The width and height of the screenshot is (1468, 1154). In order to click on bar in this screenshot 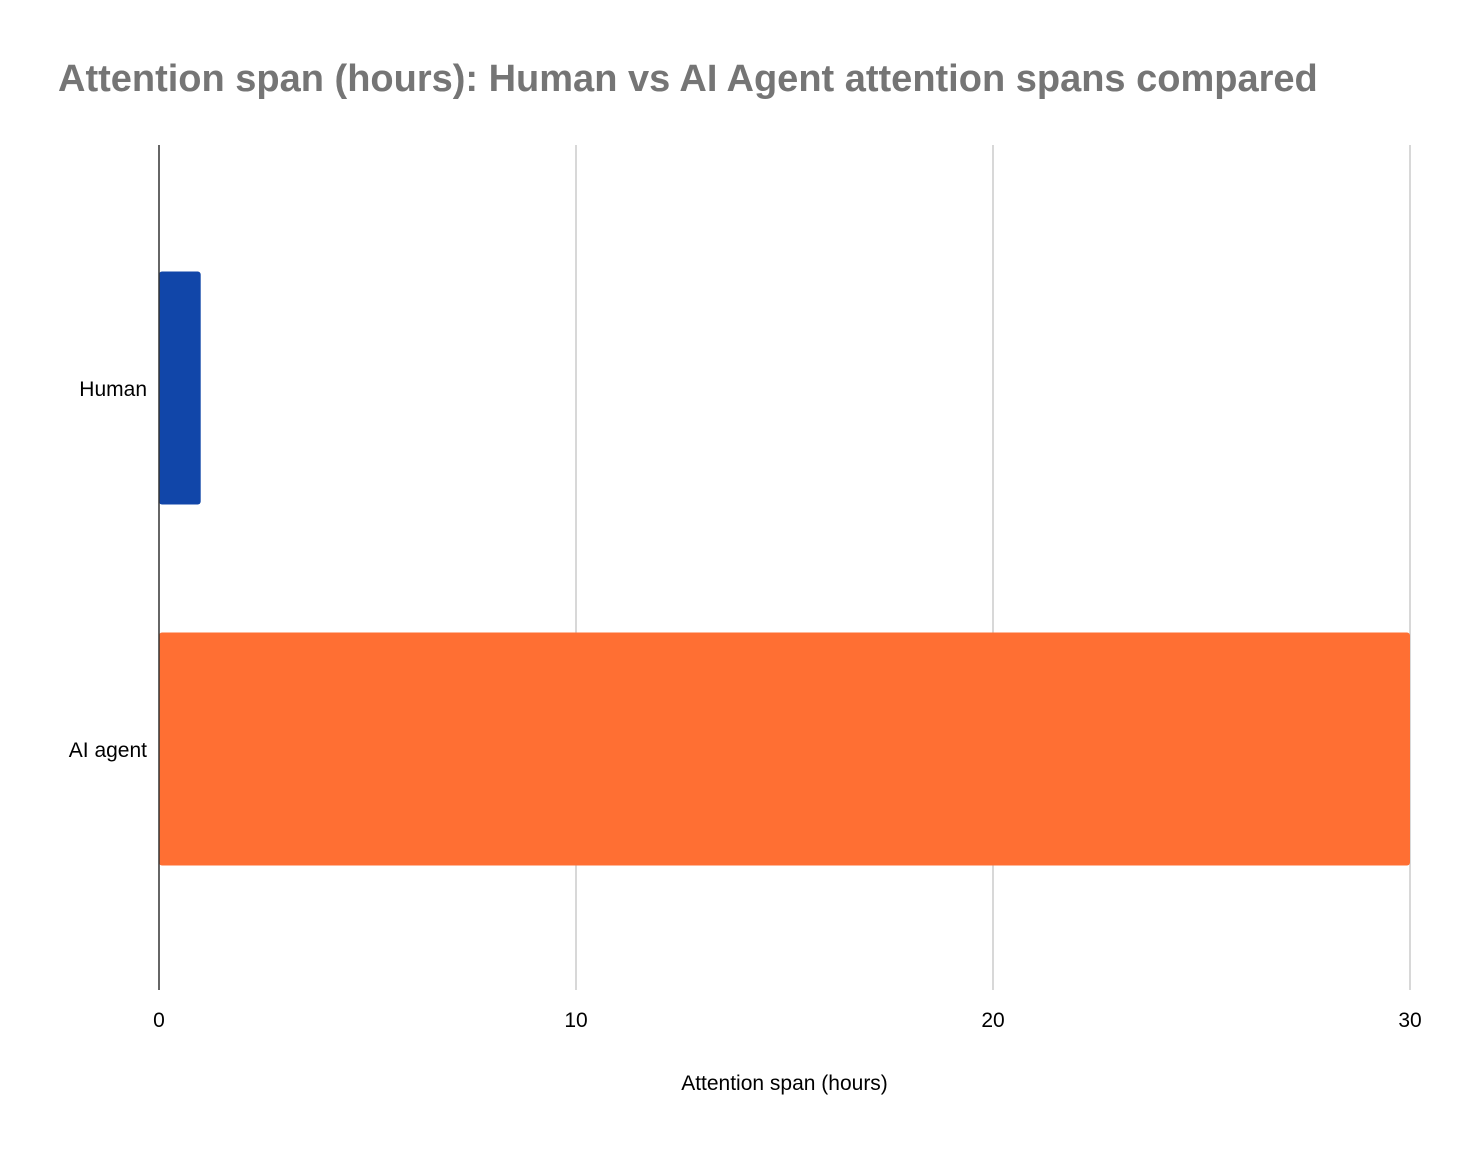, I will do `click(180, 388)`.